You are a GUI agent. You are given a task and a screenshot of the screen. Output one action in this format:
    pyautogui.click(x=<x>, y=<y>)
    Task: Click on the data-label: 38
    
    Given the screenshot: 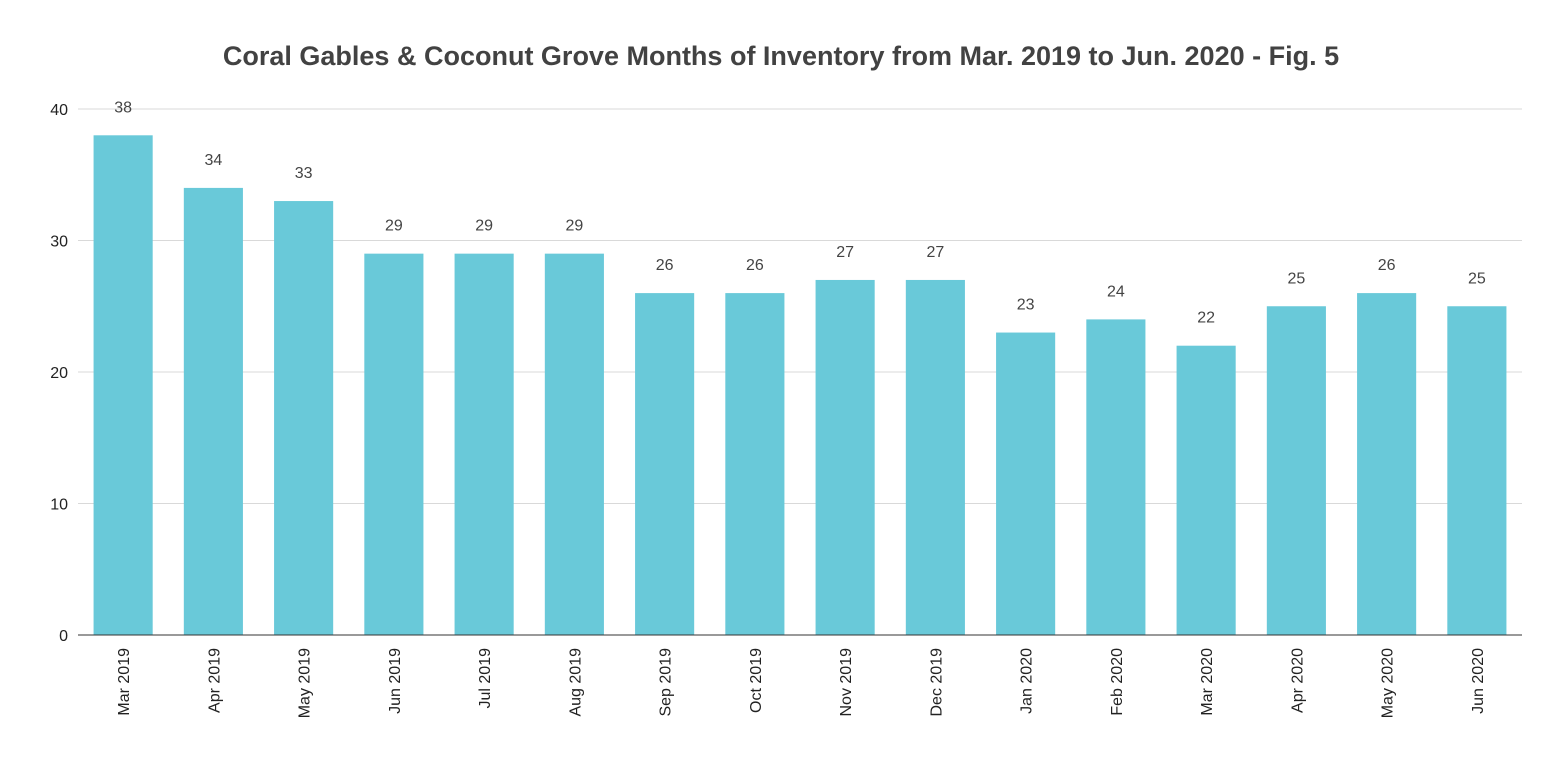 What is the action you would take?
    pyautogui.click(x=123, y=107)
    